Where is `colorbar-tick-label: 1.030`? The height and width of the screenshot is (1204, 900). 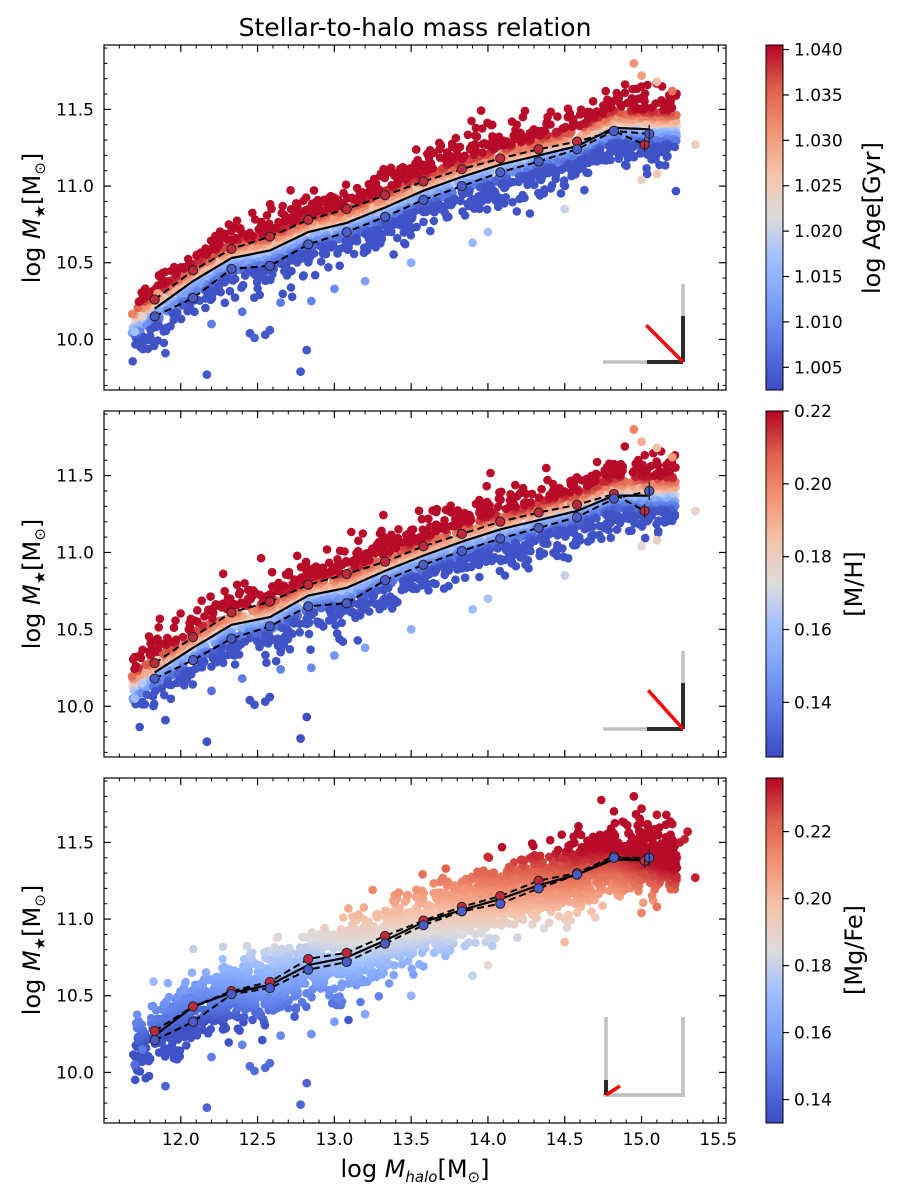 colorbar-tick-label: 1.030 is located at coordinates (818, 141).